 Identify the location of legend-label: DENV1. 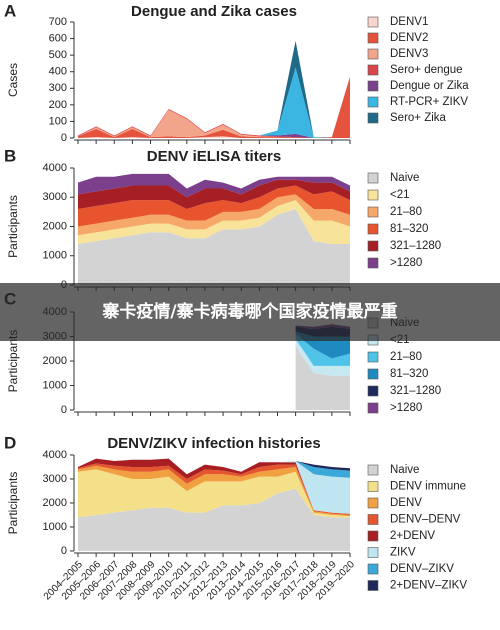
(409, 22).